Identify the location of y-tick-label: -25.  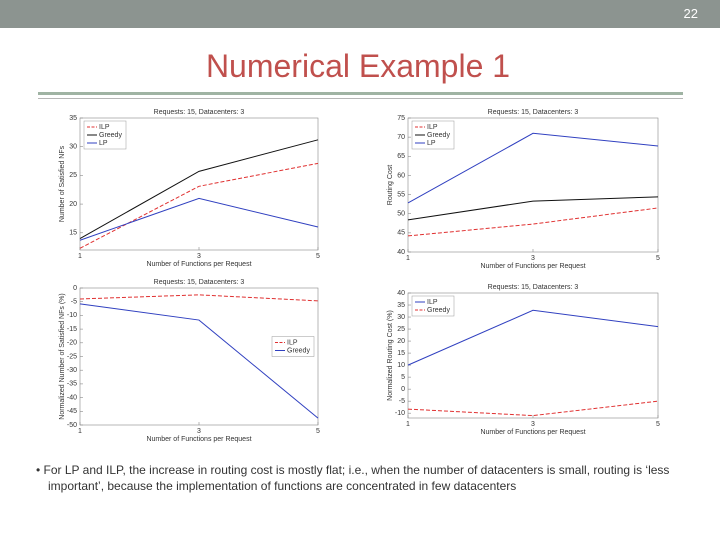
(72, 356).